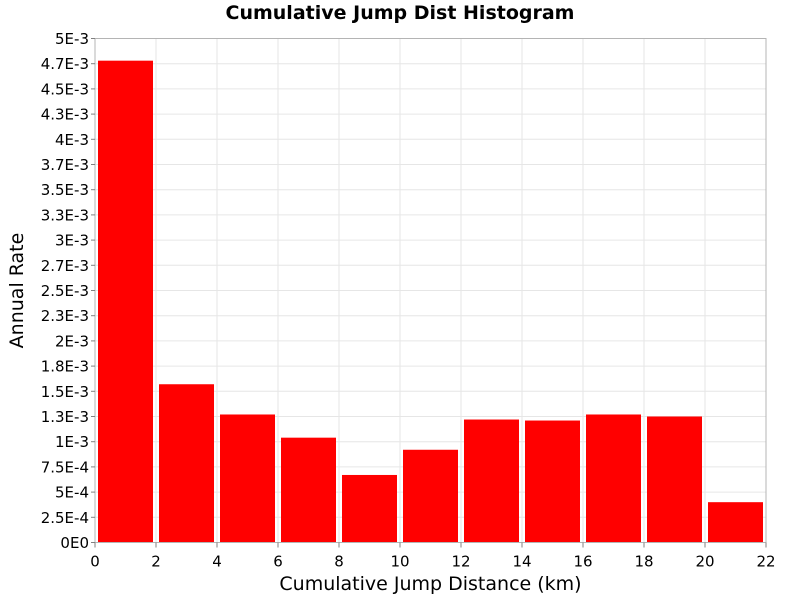 Image resolution: width=800 pixels, height=600 pixels. Describe the element at coordinates (72, 341) in the screenshot. I see `y-tick-label: 2E-3` at that location.